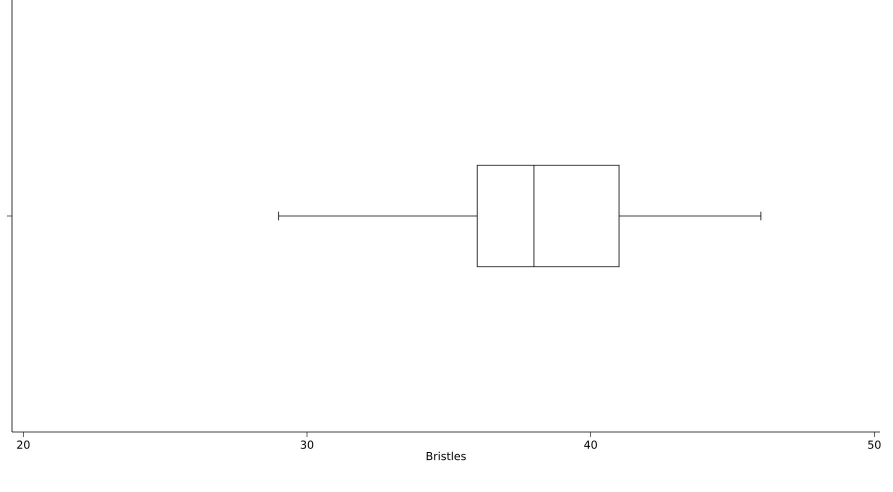 This screenshot has width=893, height=492. Describe the element at coordinates (23, 444) in the screenshot. I see `x-tick-label: 20` at that location.